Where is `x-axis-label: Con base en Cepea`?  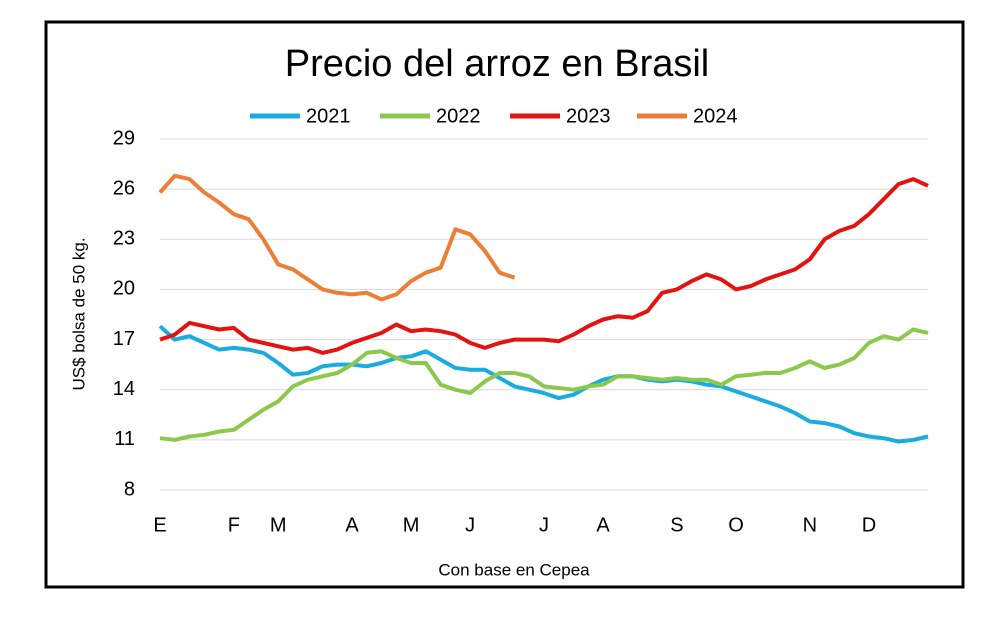 x-axis-label: Con base en Cepea is located at coordinates (514, 569).